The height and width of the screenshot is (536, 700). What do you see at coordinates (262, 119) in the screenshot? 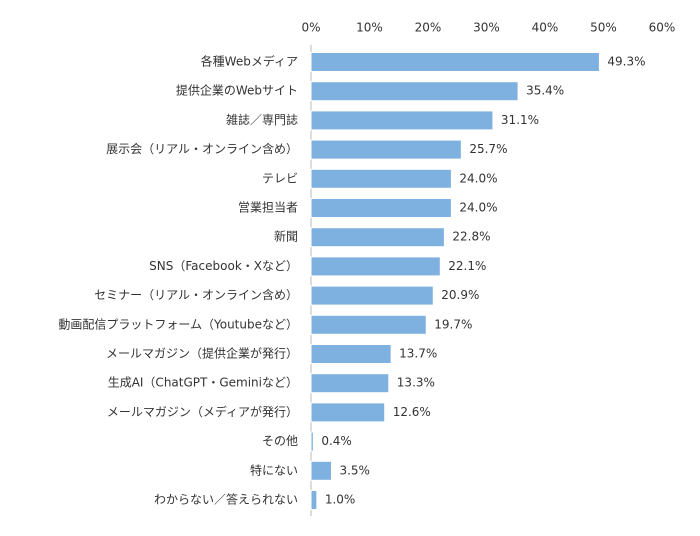
I see `category-label: 雑誌／専門誌` at bounding box center [262, 119].